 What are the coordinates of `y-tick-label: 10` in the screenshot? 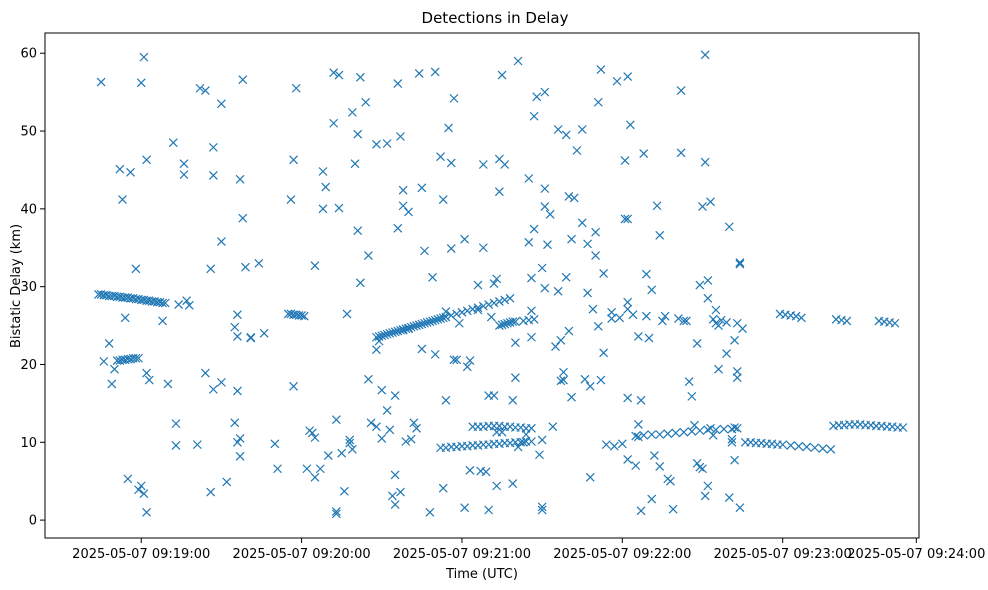 It's located at (28, 443).